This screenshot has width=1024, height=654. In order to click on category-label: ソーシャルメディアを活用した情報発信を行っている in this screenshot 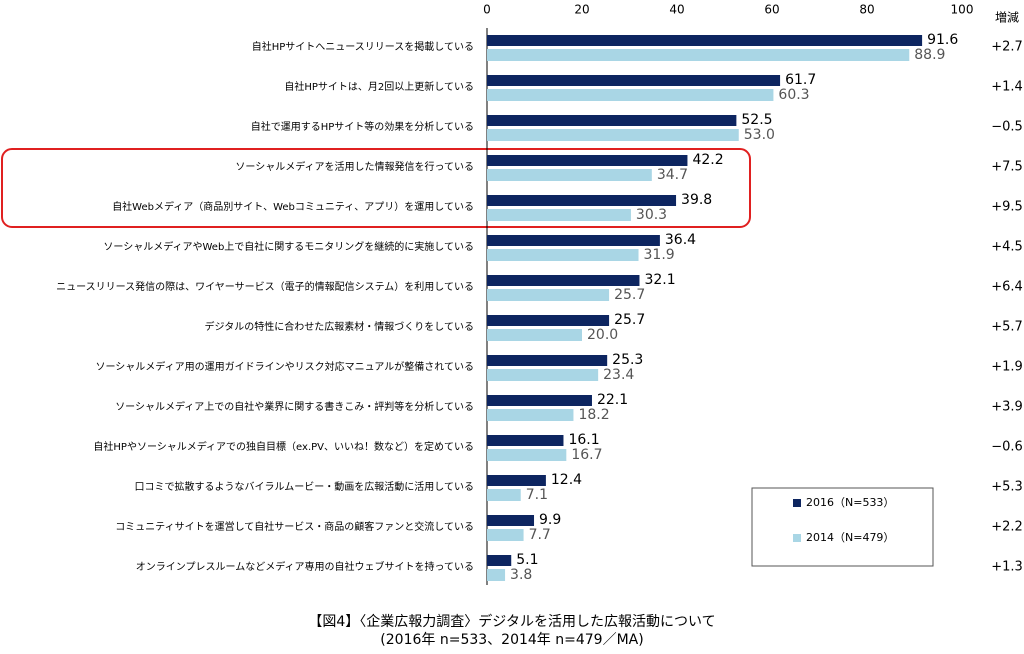, I will do `click(354, 166)`.